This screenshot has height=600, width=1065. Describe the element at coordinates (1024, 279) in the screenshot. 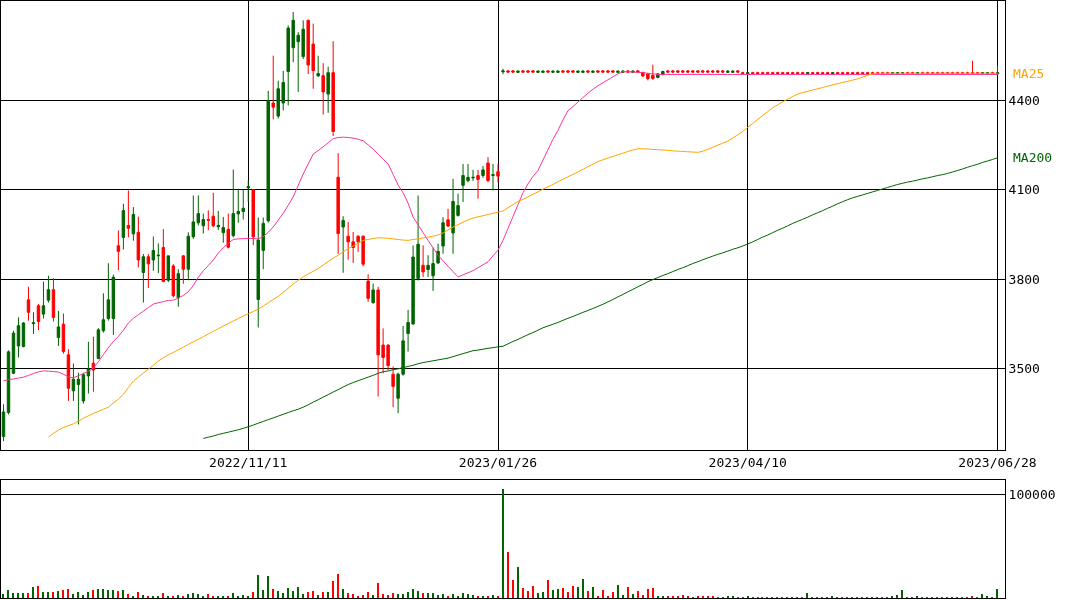

I see `y-tick-label: 3800` at that location.